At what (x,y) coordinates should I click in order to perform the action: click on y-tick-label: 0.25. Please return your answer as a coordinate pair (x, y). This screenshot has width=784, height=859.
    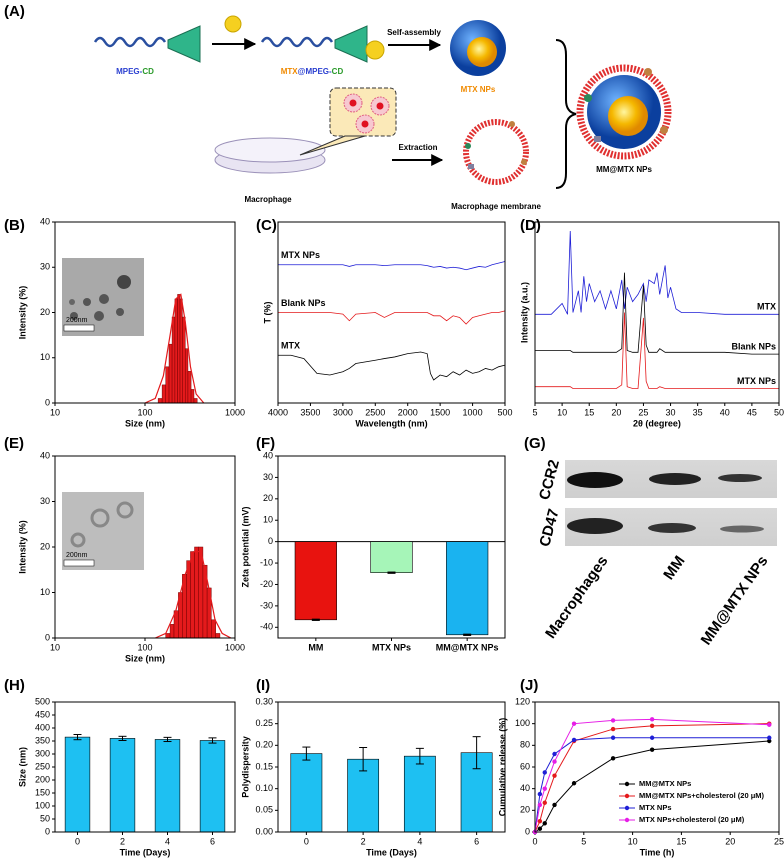
    Looking at the image, I should click on (264, 723).